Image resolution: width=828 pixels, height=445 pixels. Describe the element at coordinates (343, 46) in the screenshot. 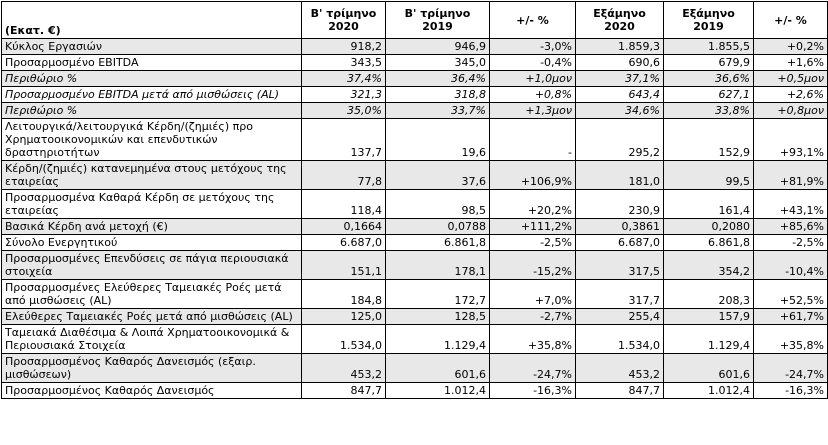

I see `value-cell: 918,2` at that location.